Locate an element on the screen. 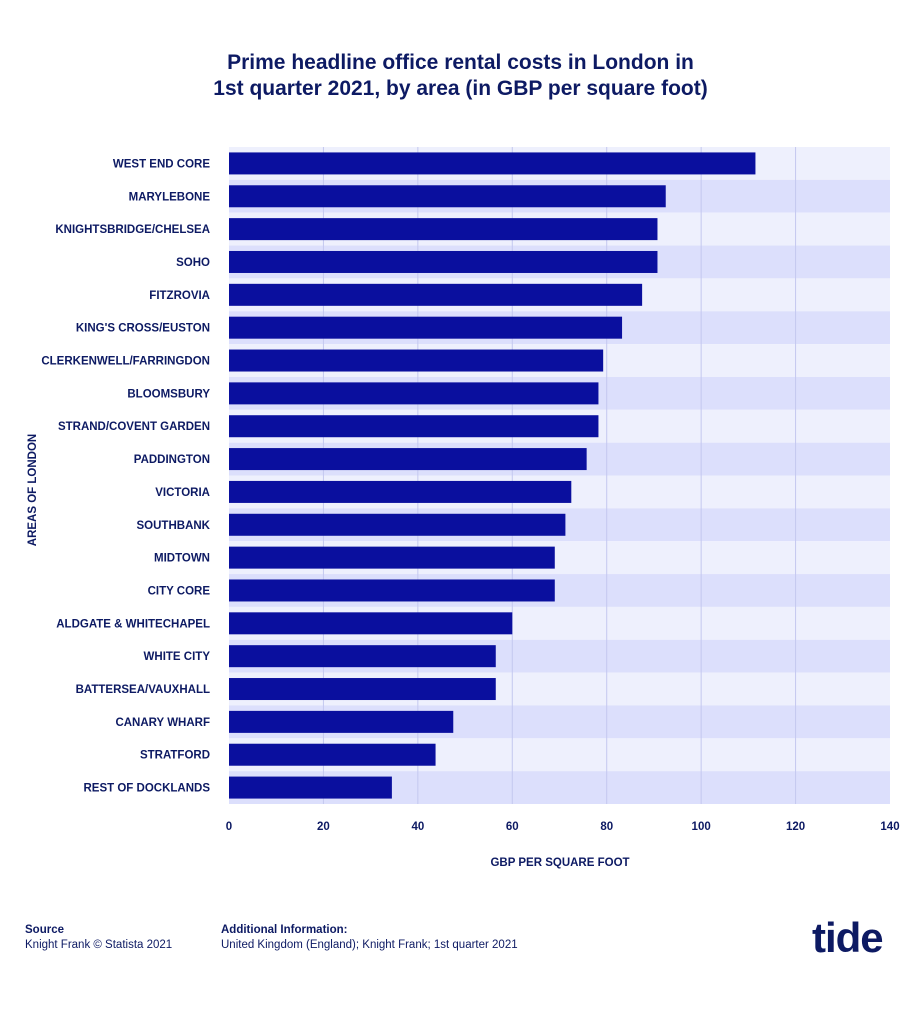  y-axis-label: AREAS OF LONDON is located at coordinates (33, 490).